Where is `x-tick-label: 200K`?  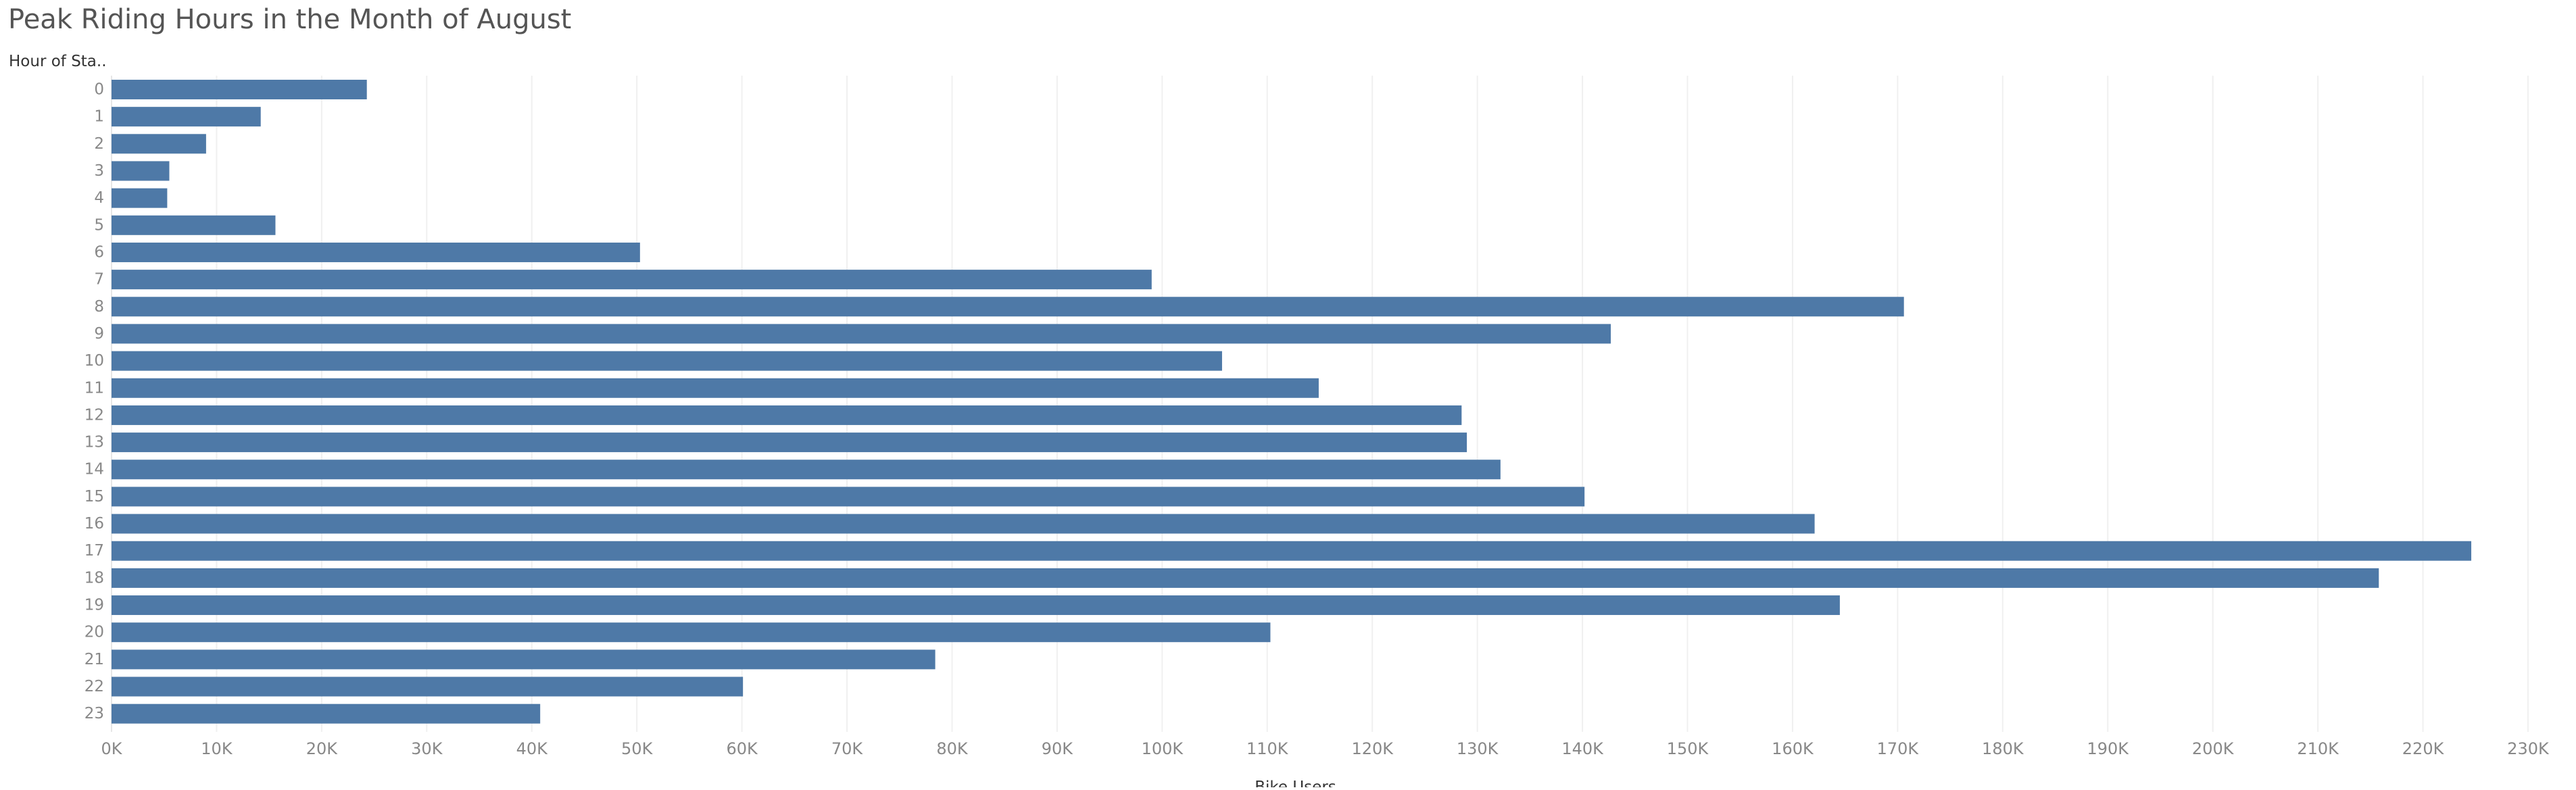
x-tick-label: 200K is located at coordinates (2213, 748).